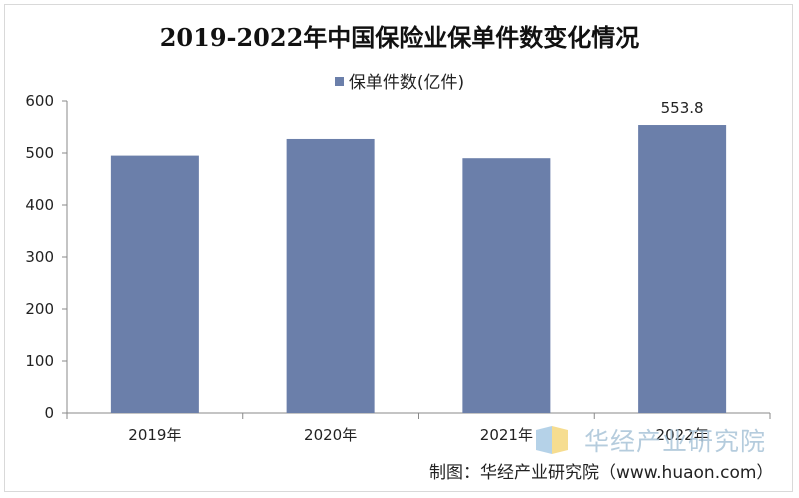  Describe the element at coordinates (330, 435) in the screenshot. I see `x-tick-label: 2020年` at that location.